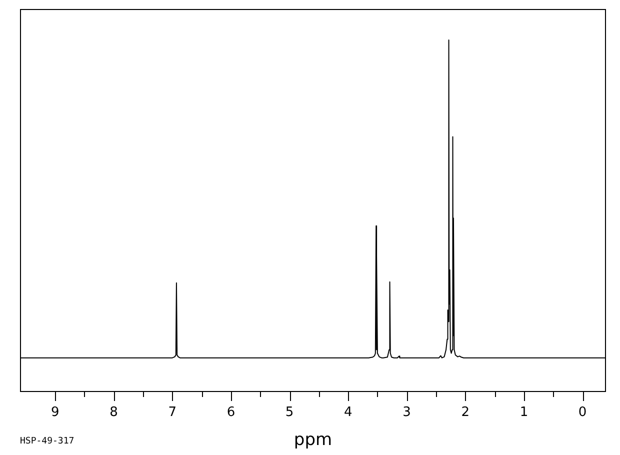 Image resolution: width=620 pixels, height=455 pixels. What do you see at coordinates (47, 441) in the screenshot?
I see `text: HSP-49-317` at bounding box center [47, 441].